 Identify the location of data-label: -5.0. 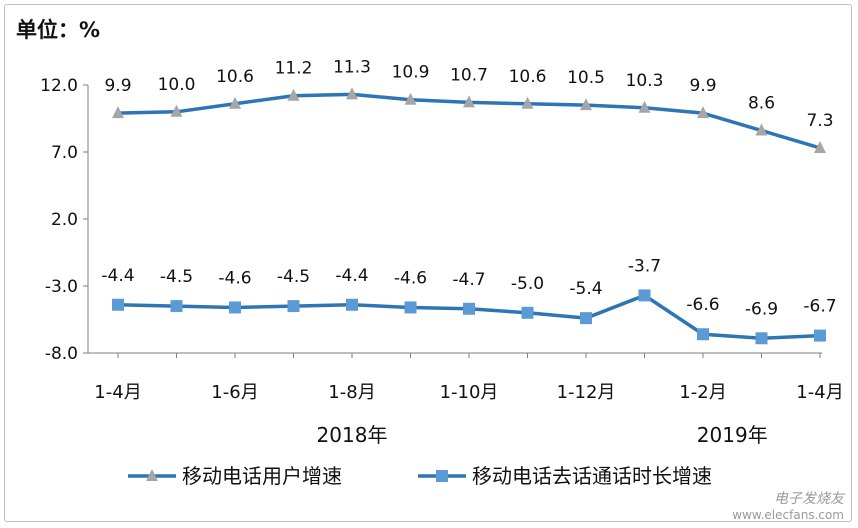
(527, 284).